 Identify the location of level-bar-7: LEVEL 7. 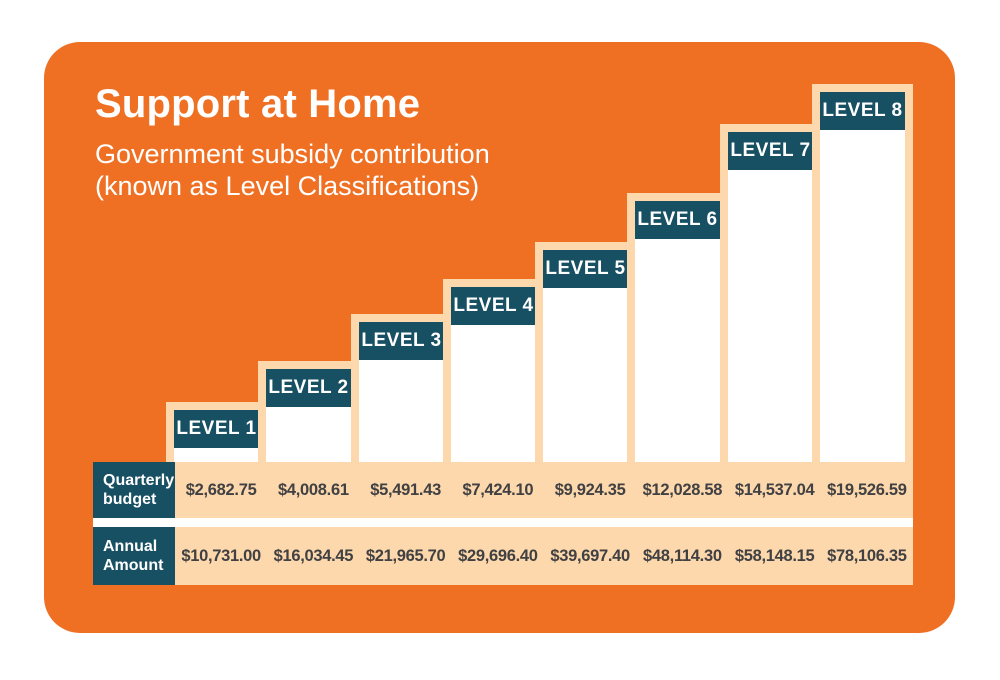
(770, 293).